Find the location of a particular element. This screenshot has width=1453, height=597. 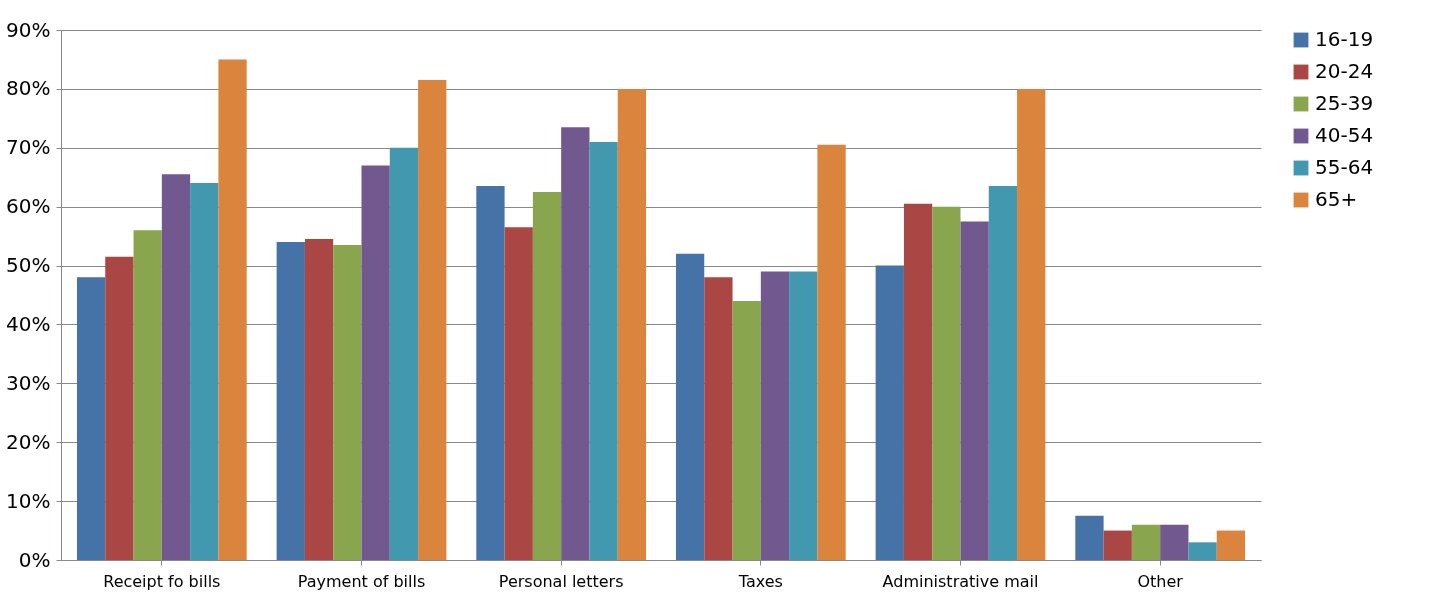

legend-label: 55-64 is located at coordinates (1344, 167).